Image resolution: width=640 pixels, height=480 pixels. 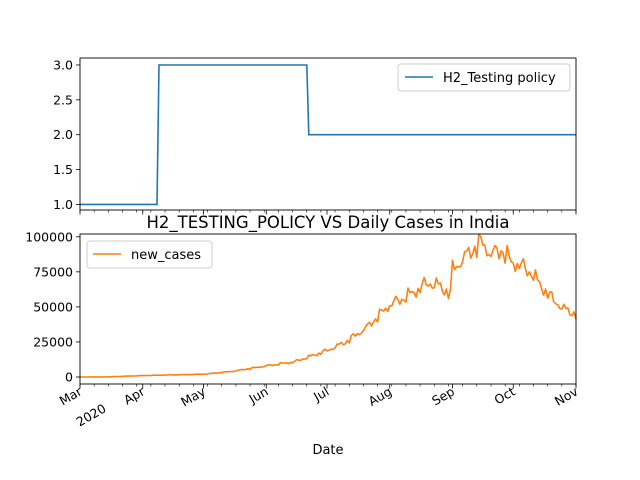 I want to click on bottom-legend: new_cases, so click(x=149, y=254).